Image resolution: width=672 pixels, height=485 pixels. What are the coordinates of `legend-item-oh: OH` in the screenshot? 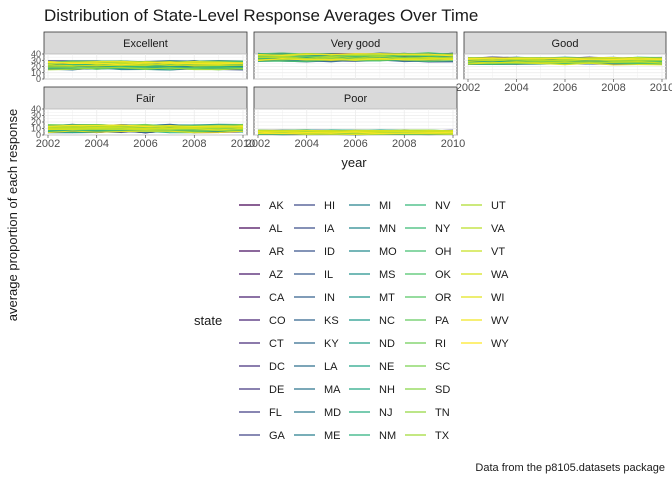 It's located at (428, 252).